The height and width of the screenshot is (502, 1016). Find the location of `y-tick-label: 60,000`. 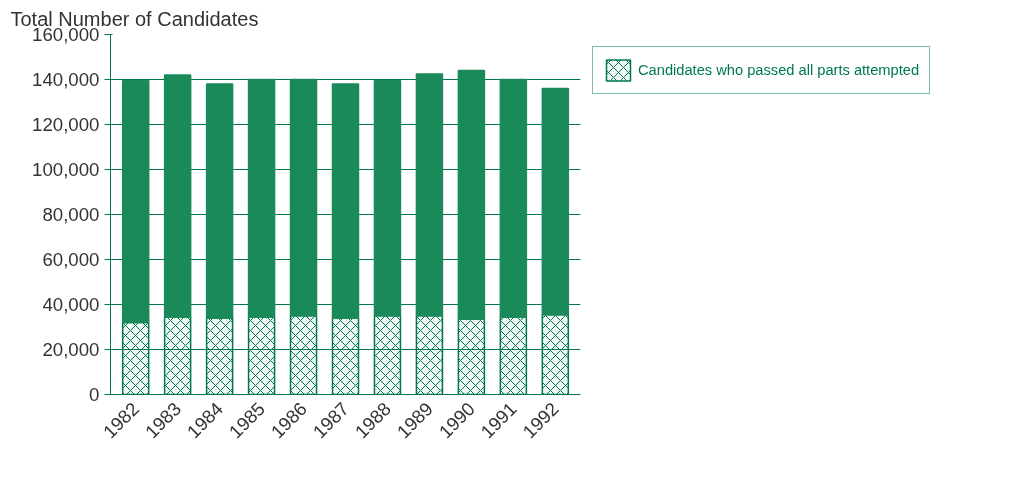

y-tick-label: 60,000 is located at coordinates (71, 259).